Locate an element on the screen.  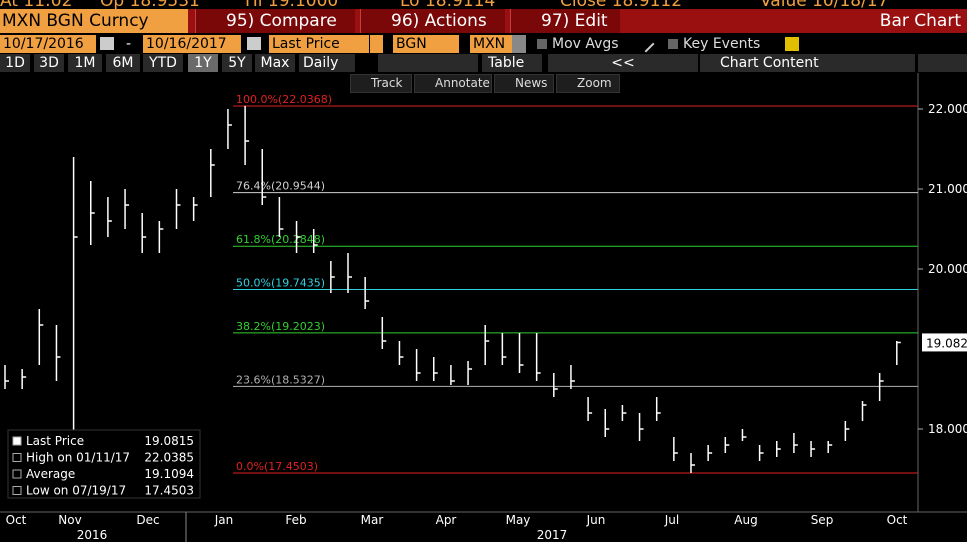
legend-value: 22.0385 is located at coordinates (169, 458).